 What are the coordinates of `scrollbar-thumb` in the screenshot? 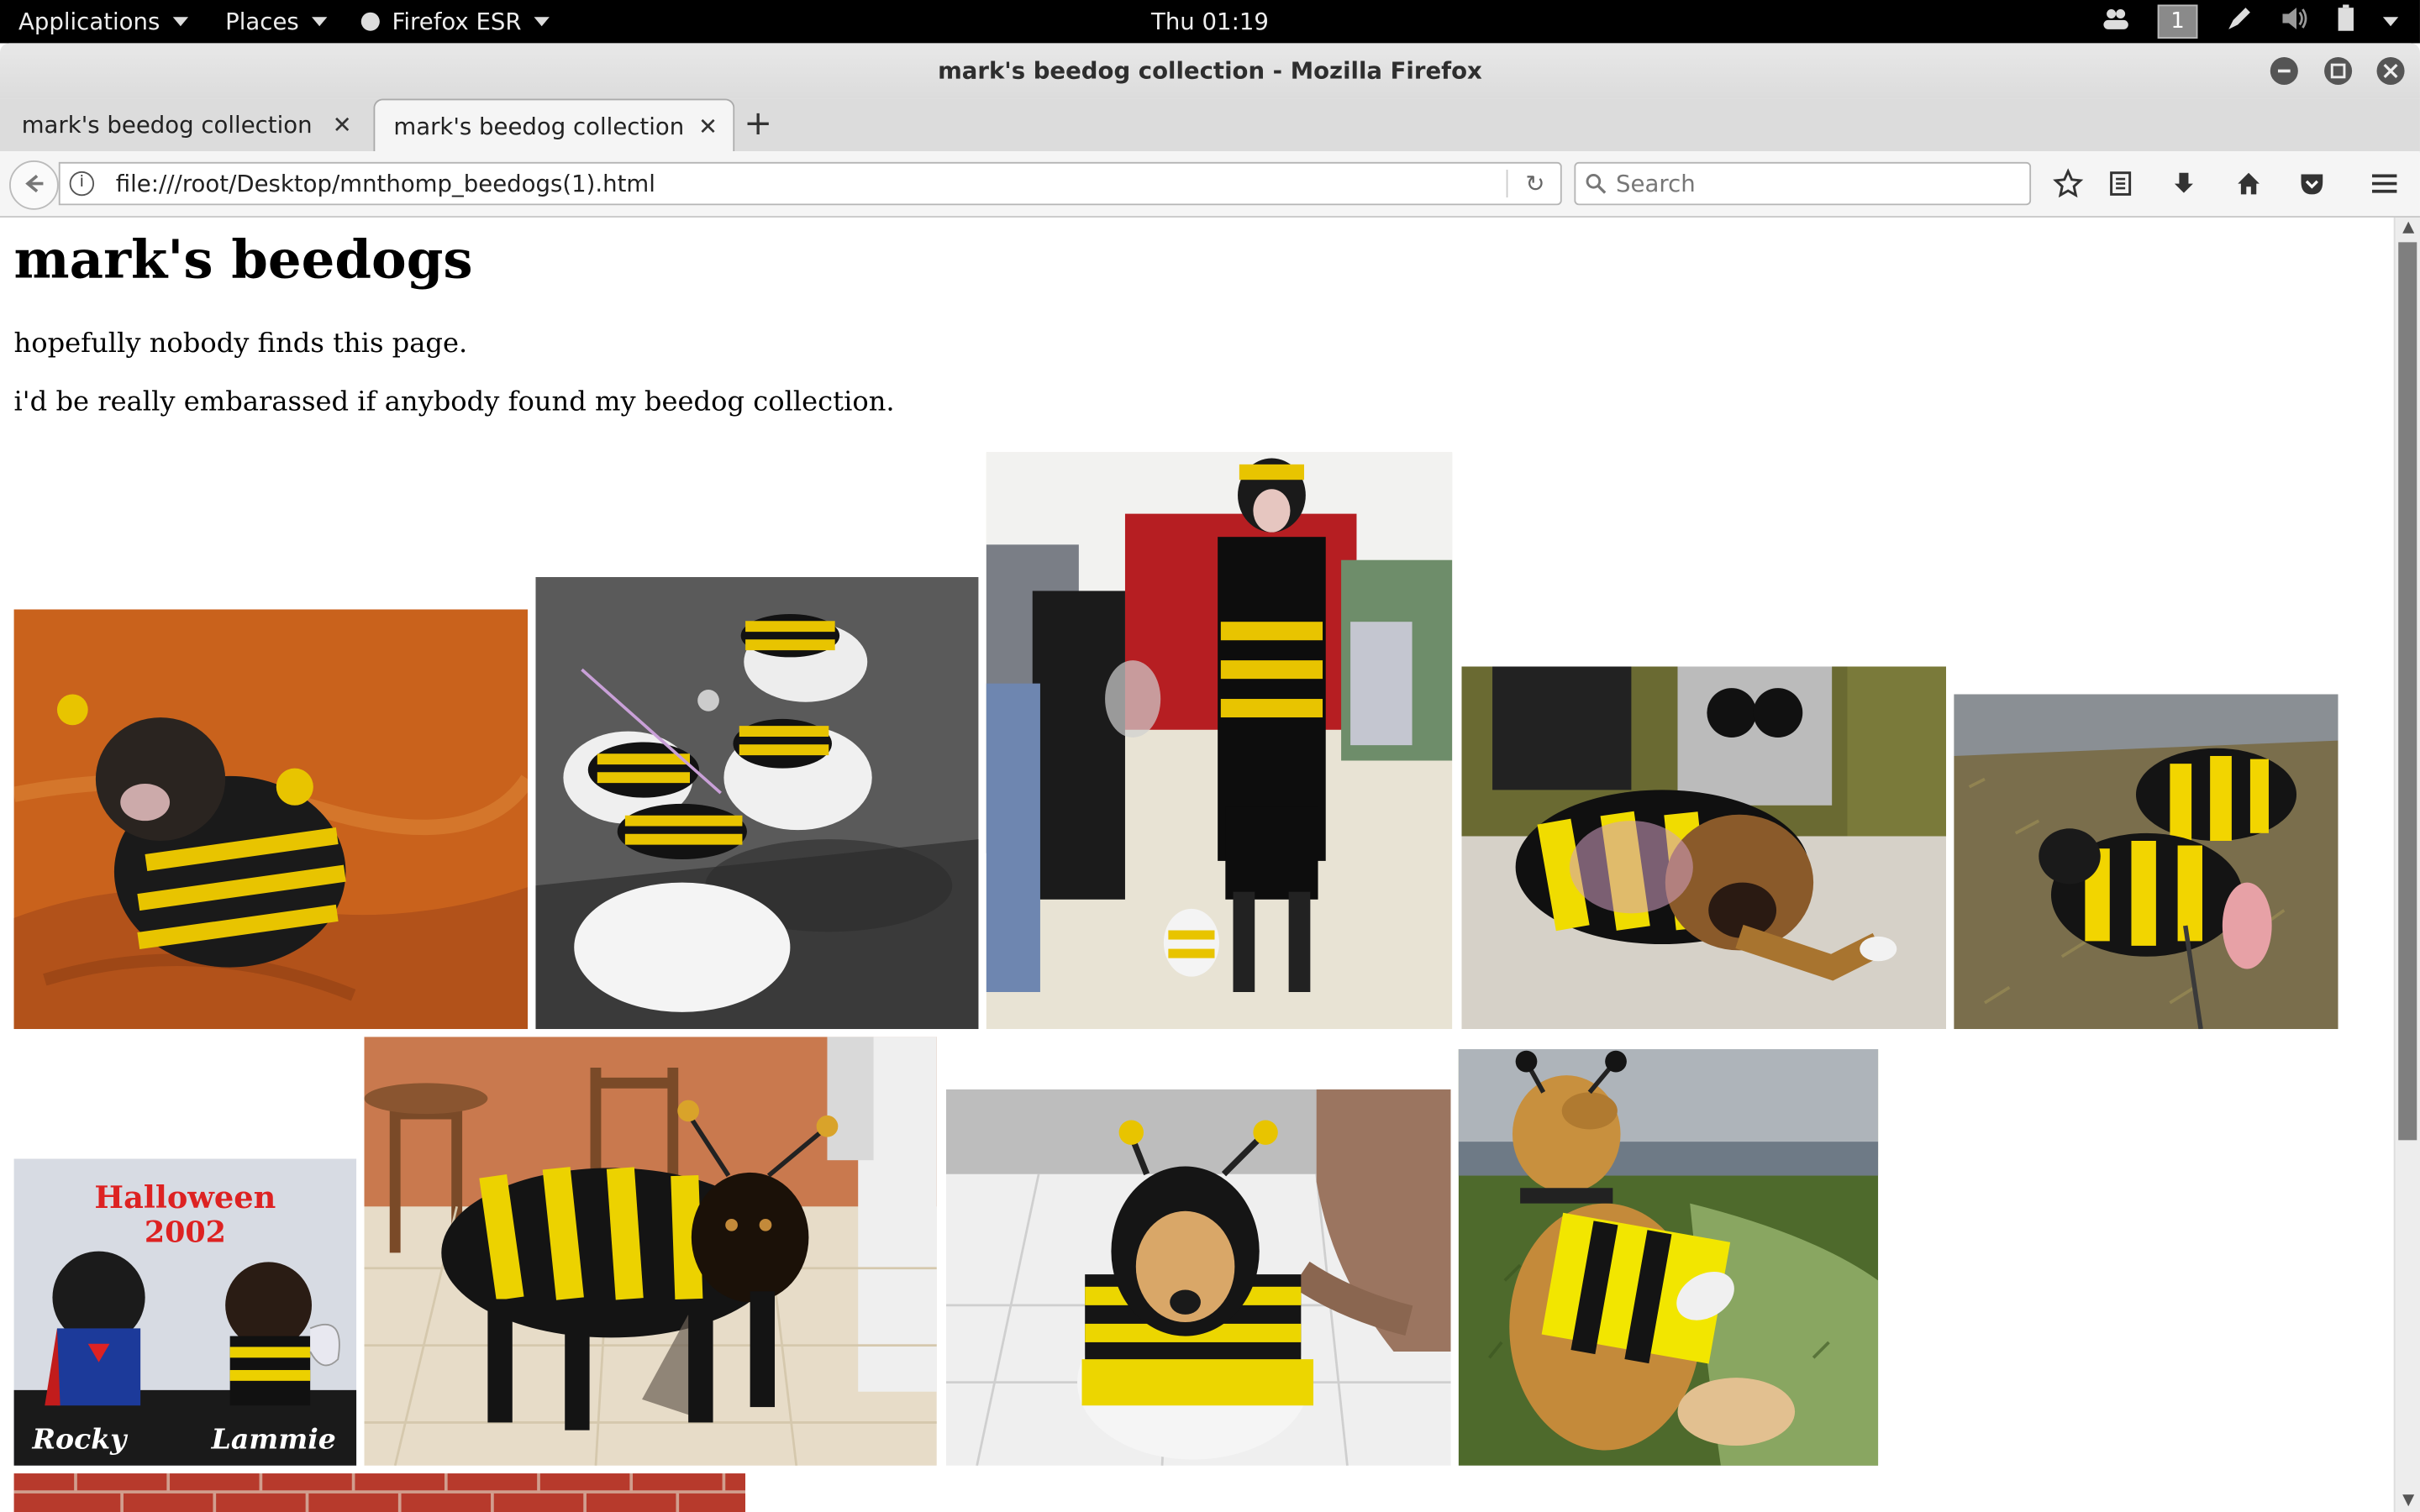 It's located at (2407, 691).